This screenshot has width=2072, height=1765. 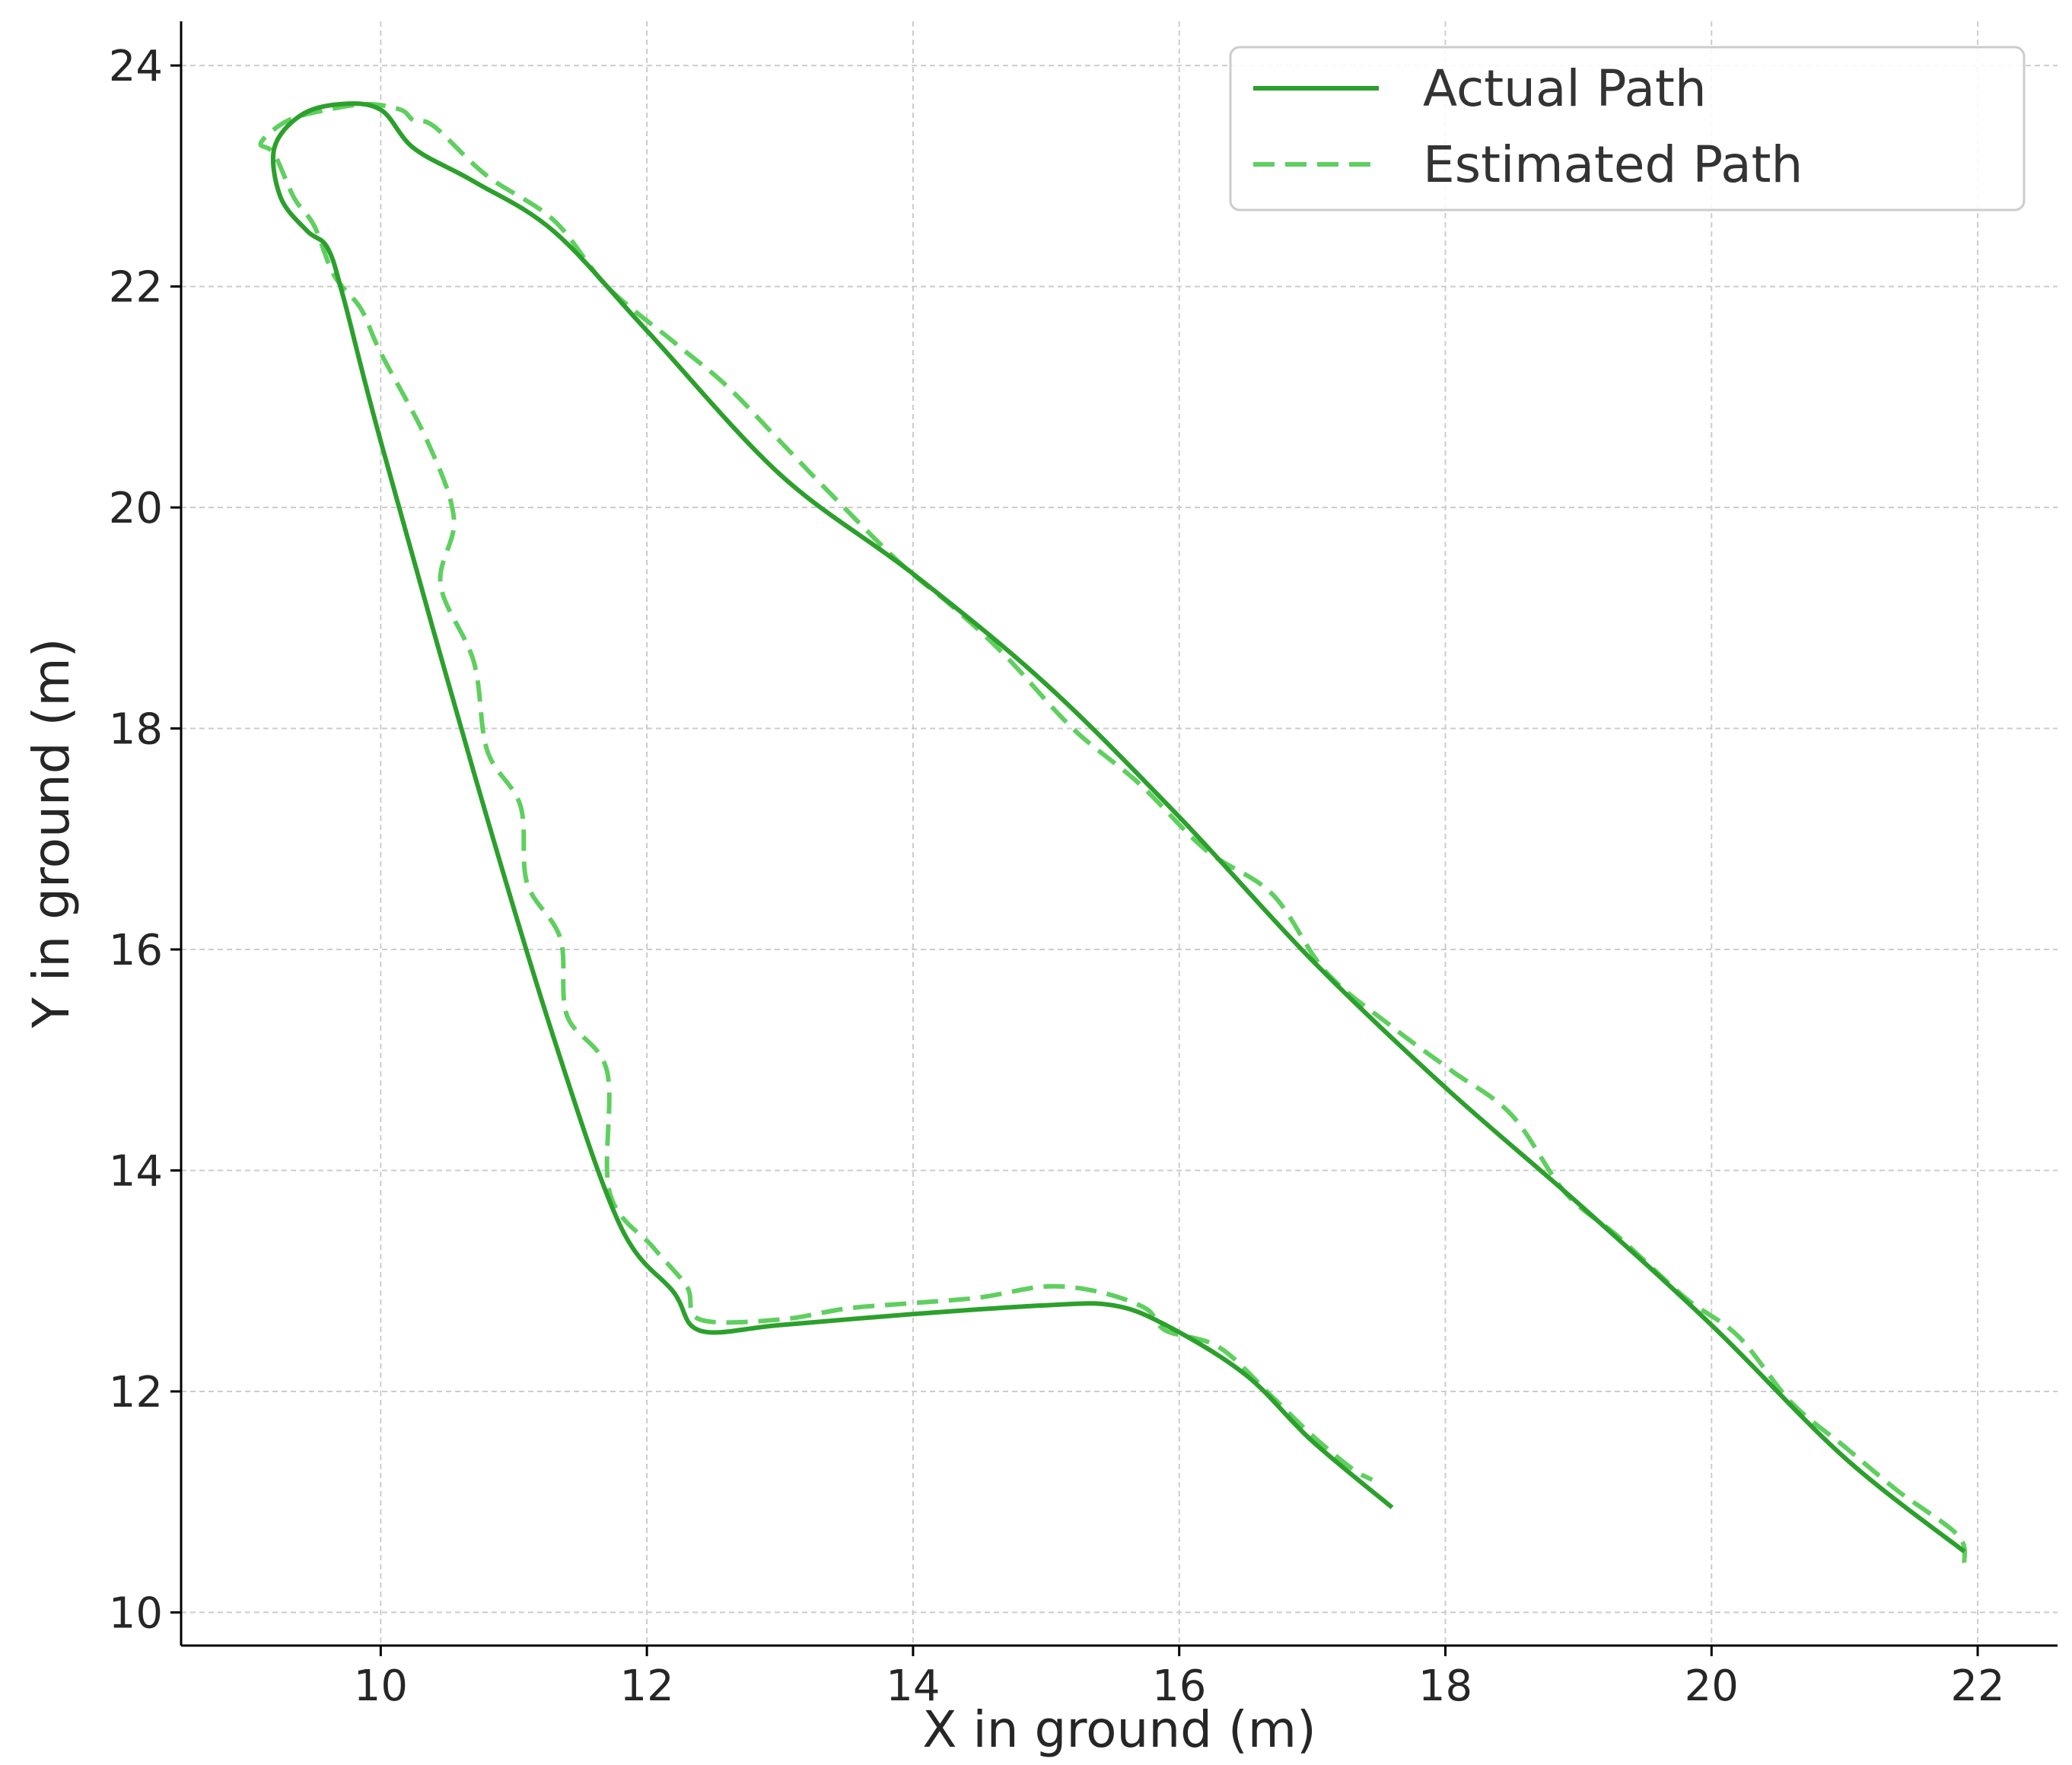 I want to click on y-tick-label: 18, so click(x=136, y=730).